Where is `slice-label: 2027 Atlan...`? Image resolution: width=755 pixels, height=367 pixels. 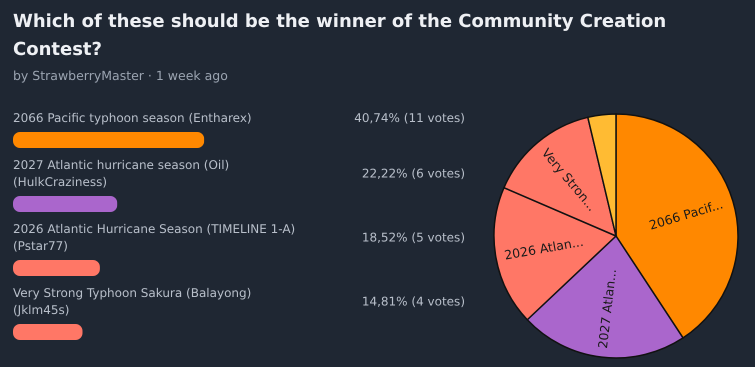
slice-label: 2027 Atlan... is located at coordinates (607, 309).